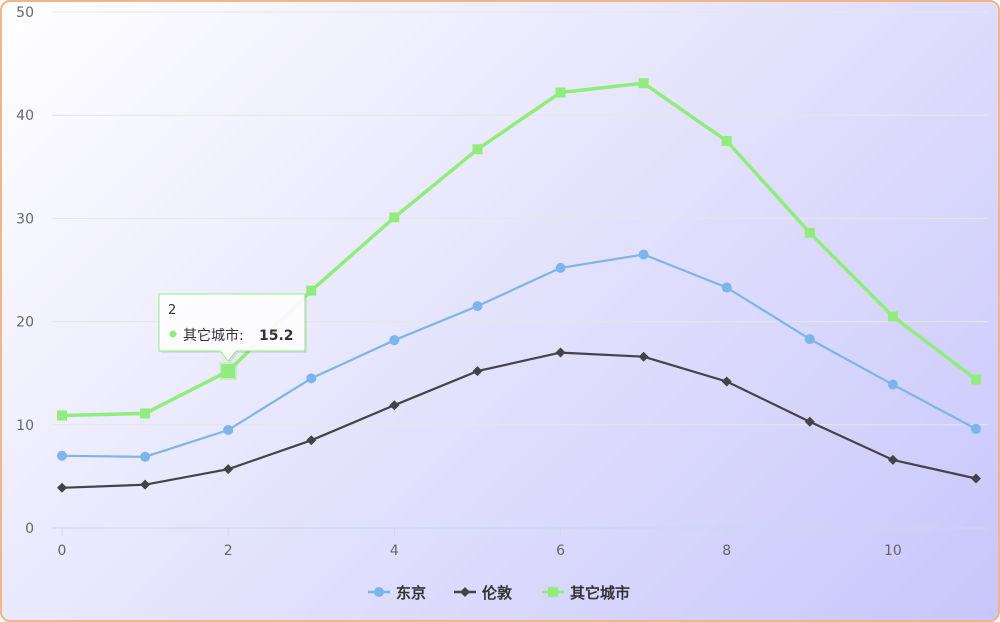 The width and height of the screenshot is (1000, 622). What do you see at coordinates (173, 334) in the screenshot?
I see `tooltip-series-dot` at bounding box center [173, 334].